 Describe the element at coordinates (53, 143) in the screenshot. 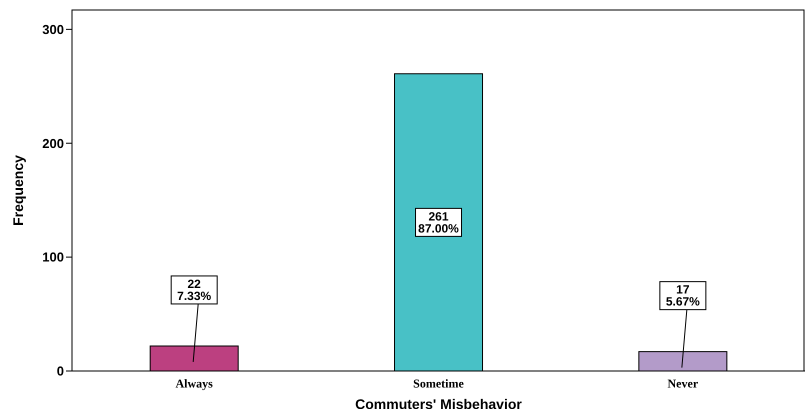

I see `y-tick-label: 200` at that location.